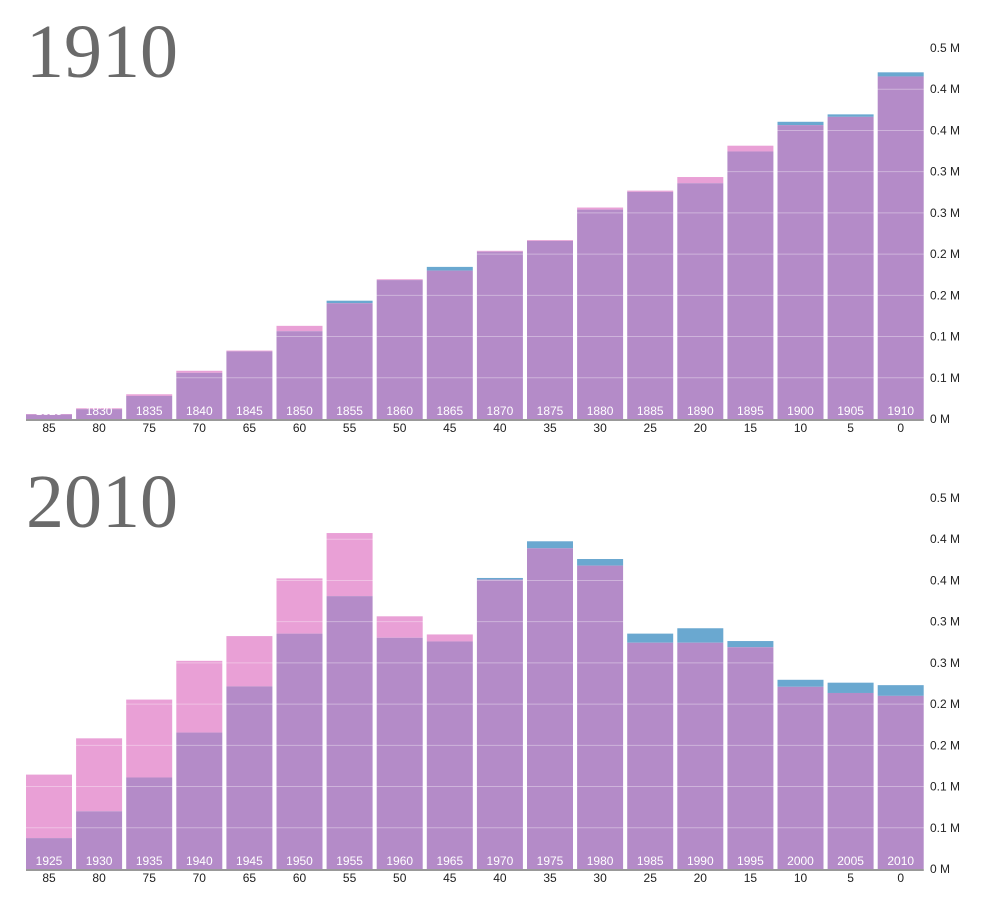  I want to click on age-label: 40, so click(500, 878).